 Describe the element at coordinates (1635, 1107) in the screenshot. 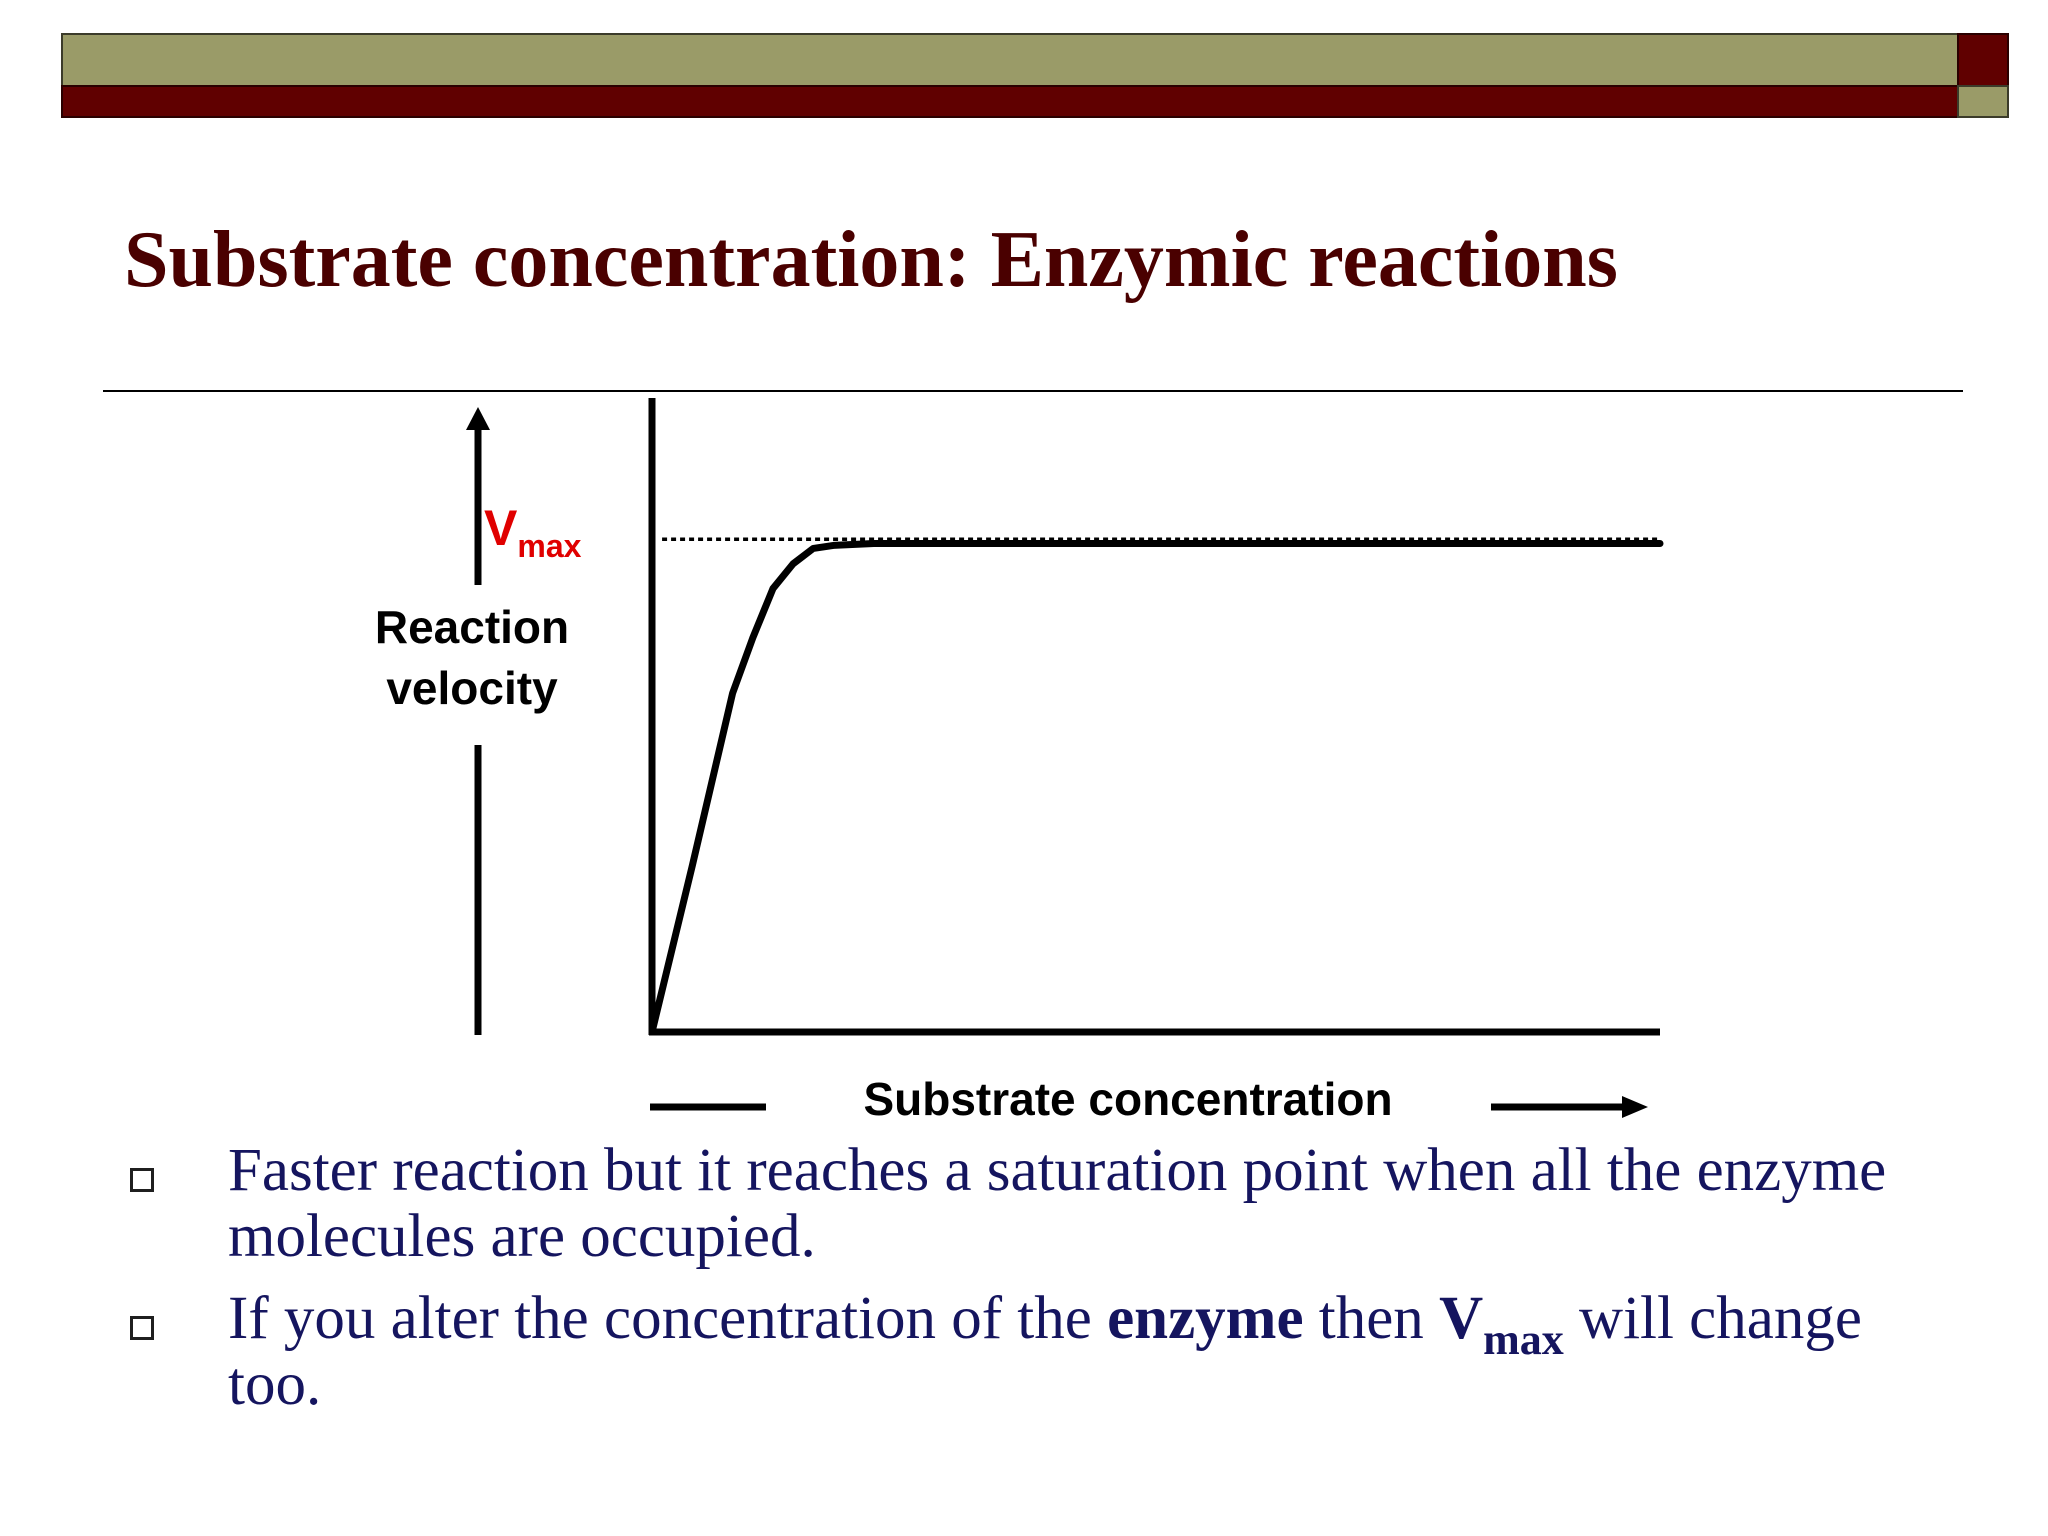

I see `x-arrow-head` at that location.